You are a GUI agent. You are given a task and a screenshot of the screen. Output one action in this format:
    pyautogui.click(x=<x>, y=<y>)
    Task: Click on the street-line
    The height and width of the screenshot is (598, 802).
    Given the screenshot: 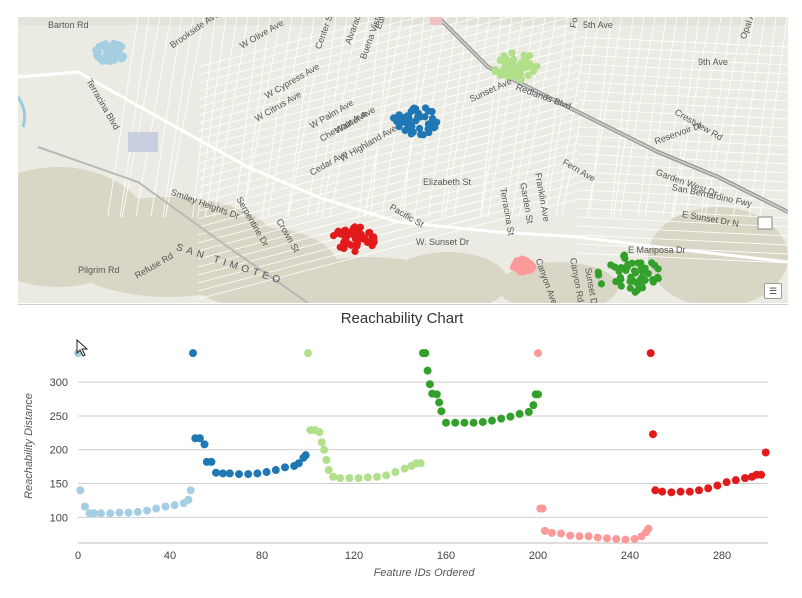 What is the action you would take?
    pyautogui.click(x=277, y=117)
    